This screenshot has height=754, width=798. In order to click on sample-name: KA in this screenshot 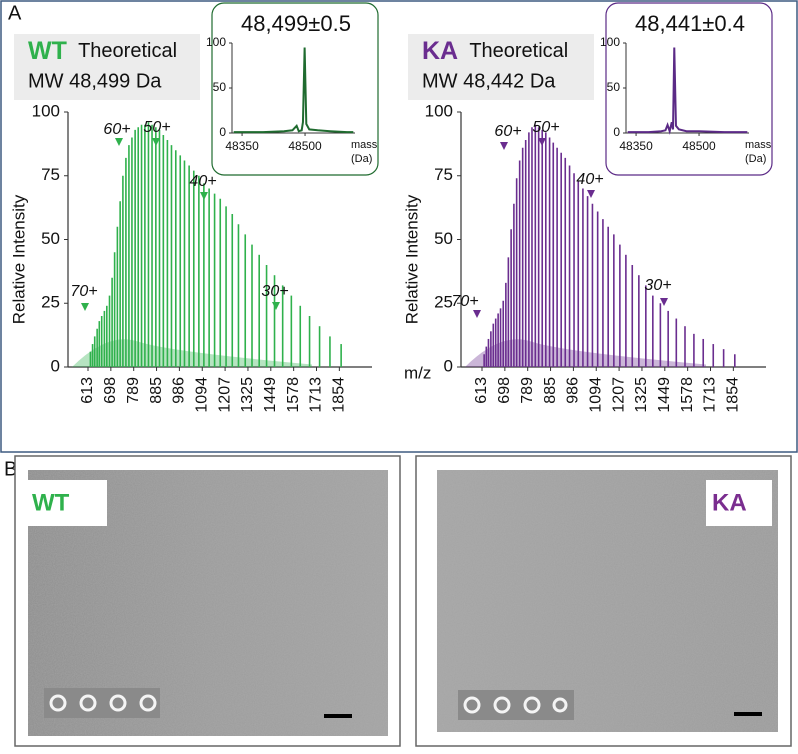, I will do `click(440, 51)`.